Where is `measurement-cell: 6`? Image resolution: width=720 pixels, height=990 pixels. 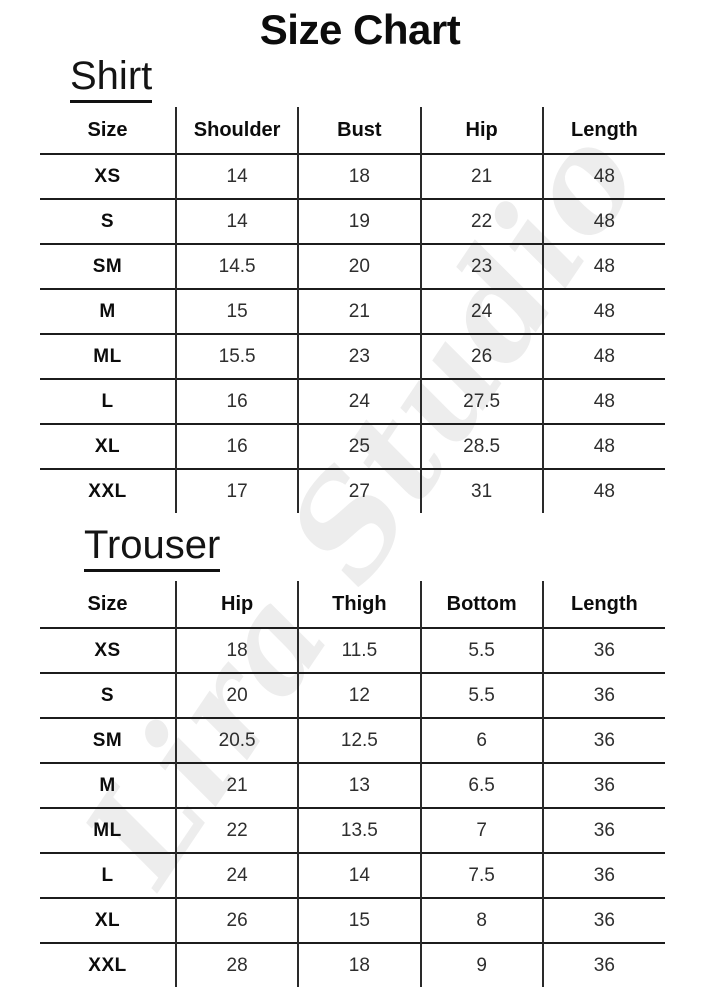 measurement-cell: 6 is located at coordinates (481, 741).